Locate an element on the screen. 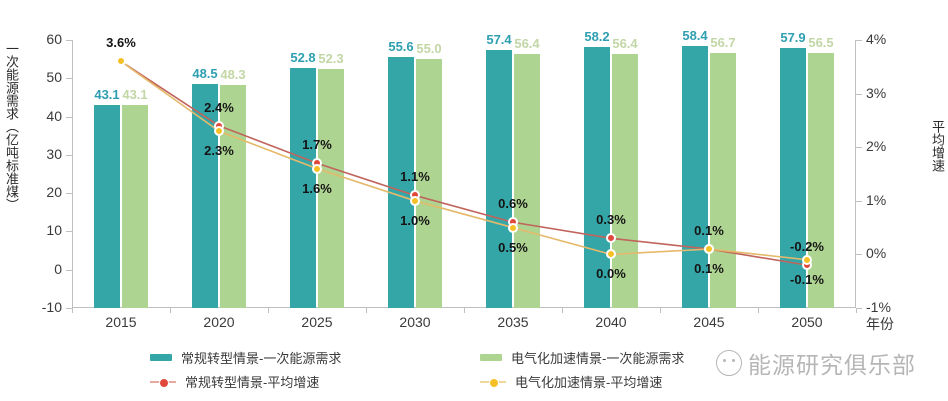 The width and height of the screenshot is (948, 401). y-tick-right: 1% is located at coordinates (876, 199).